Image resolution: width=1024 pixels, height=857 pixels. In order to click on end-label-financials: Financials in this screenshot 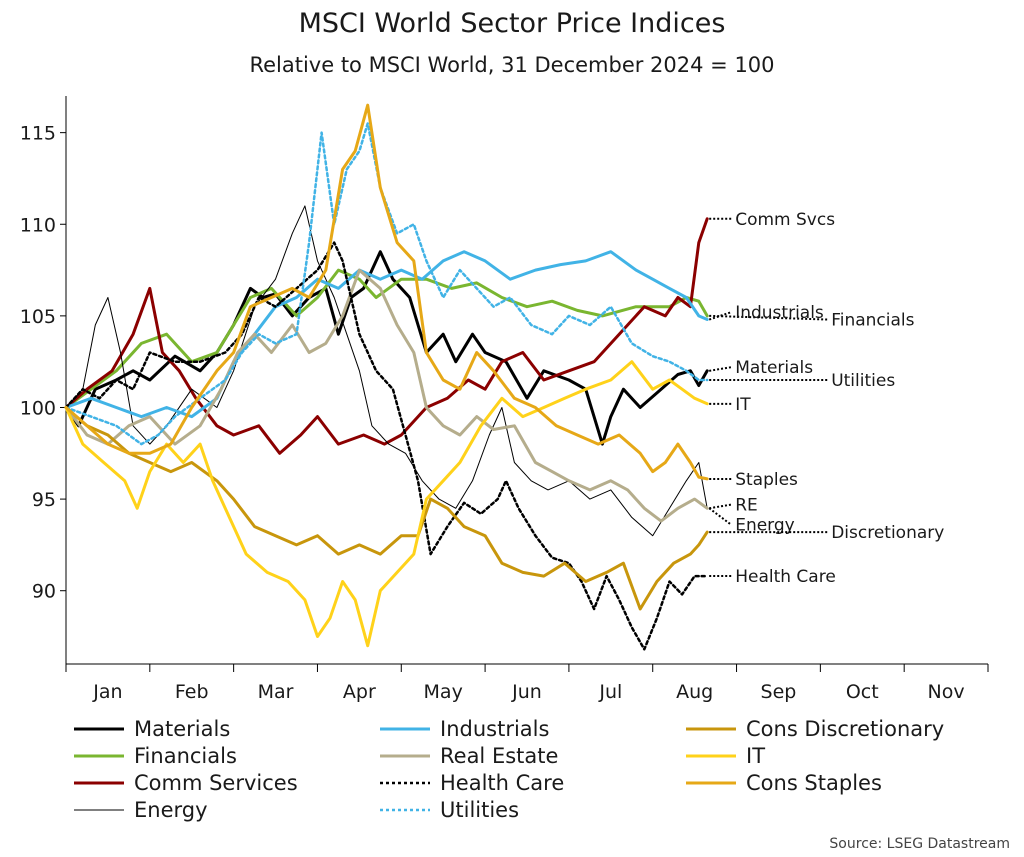, I will do `click(872, 321)`.